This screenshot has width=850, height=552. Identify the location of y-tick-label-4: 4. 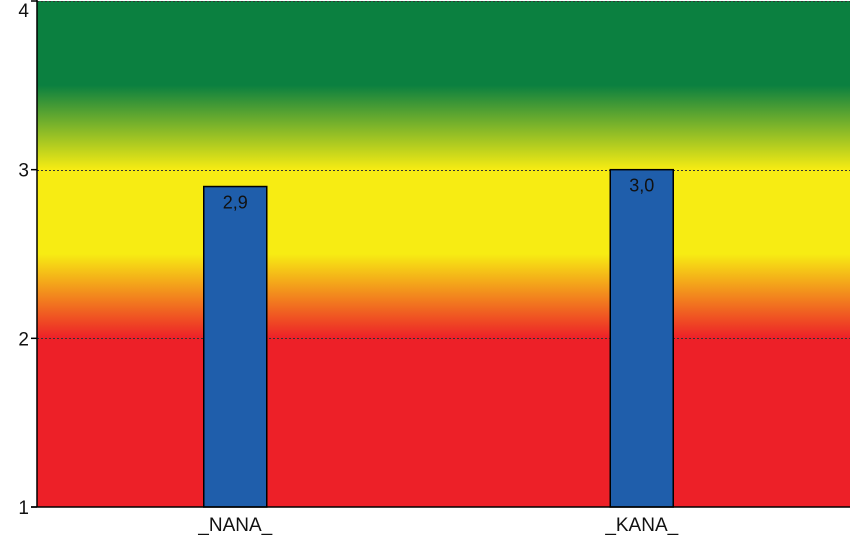
(23, 11).